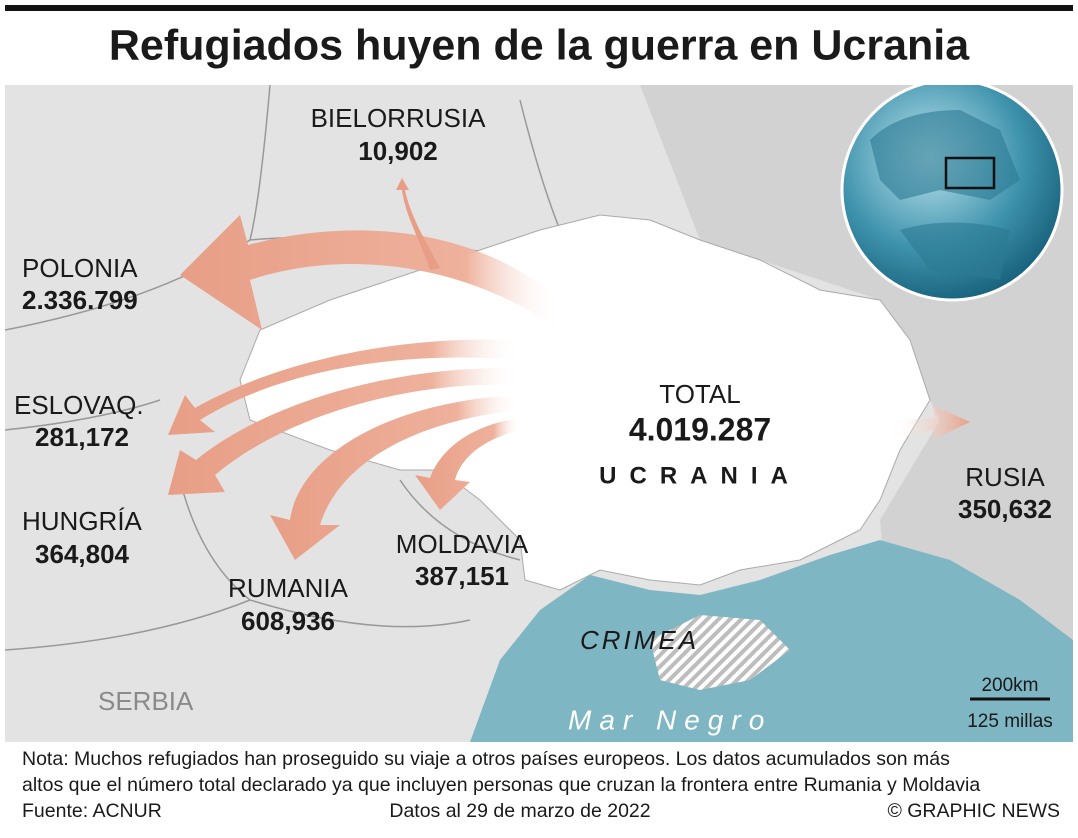 This screenshot has height=838, width=1078. What do you see at coordinates (395, 477) in the screenshot?
I see `arrow-rumania` at bounding box center [395, 477].